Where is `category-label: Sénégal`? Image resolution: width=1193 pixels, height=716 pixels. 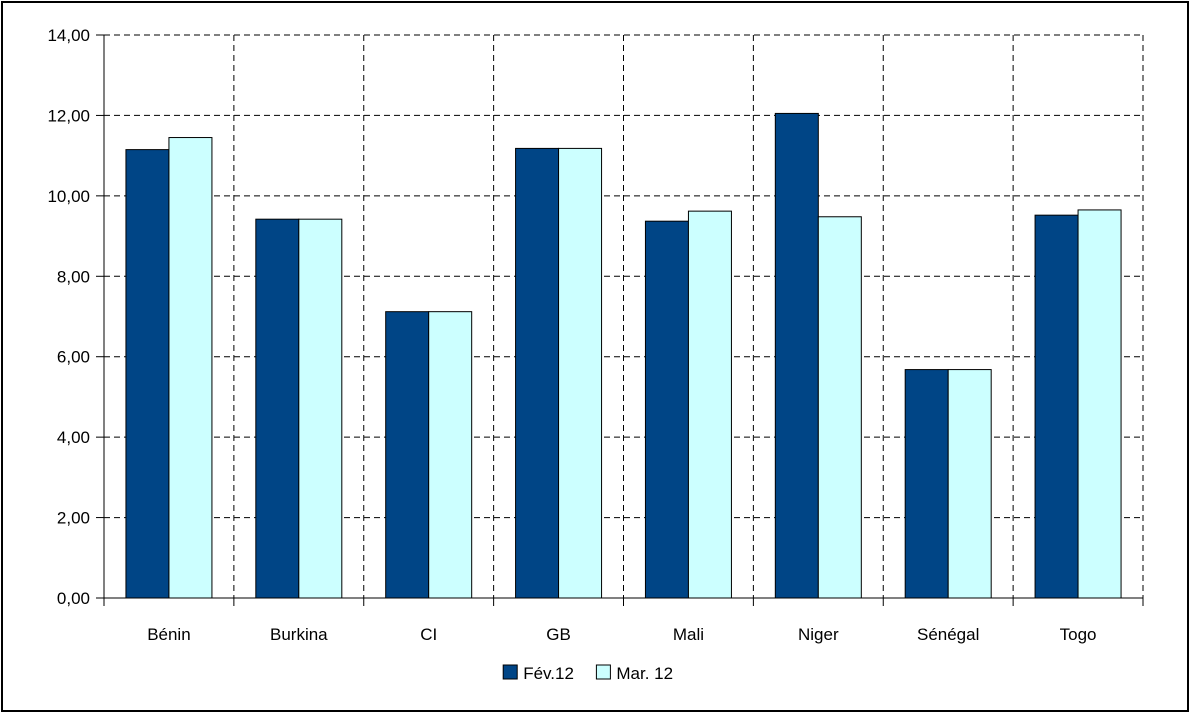 category-label: Sénégal is located at coordinates (948, 634).